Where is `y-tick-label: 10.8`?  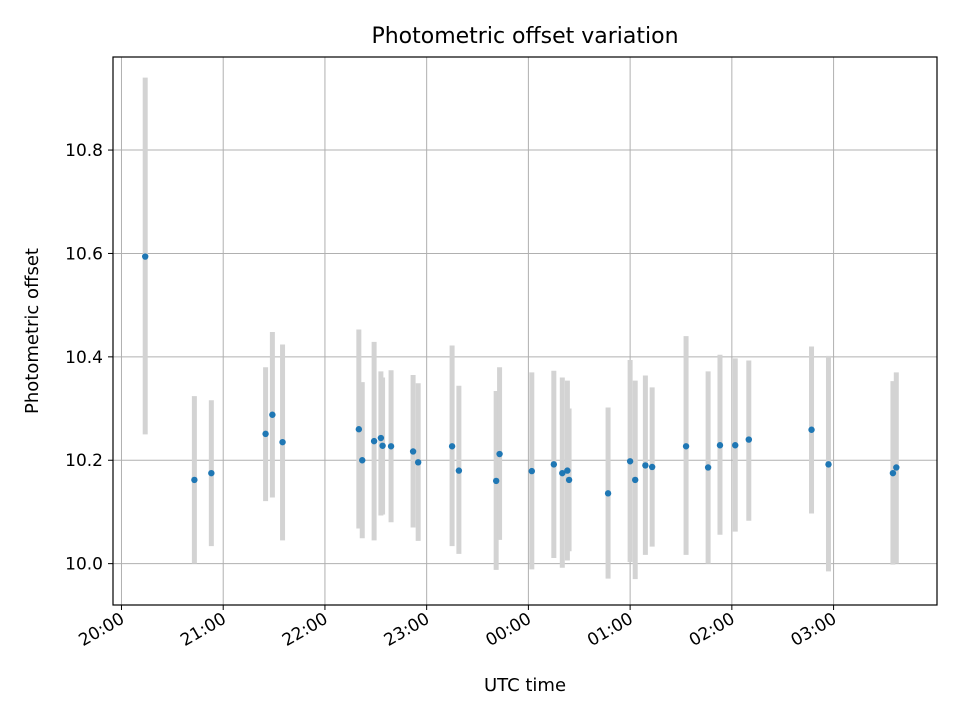 y-tick-label: 10.8 is located at coordinates (84, 151).